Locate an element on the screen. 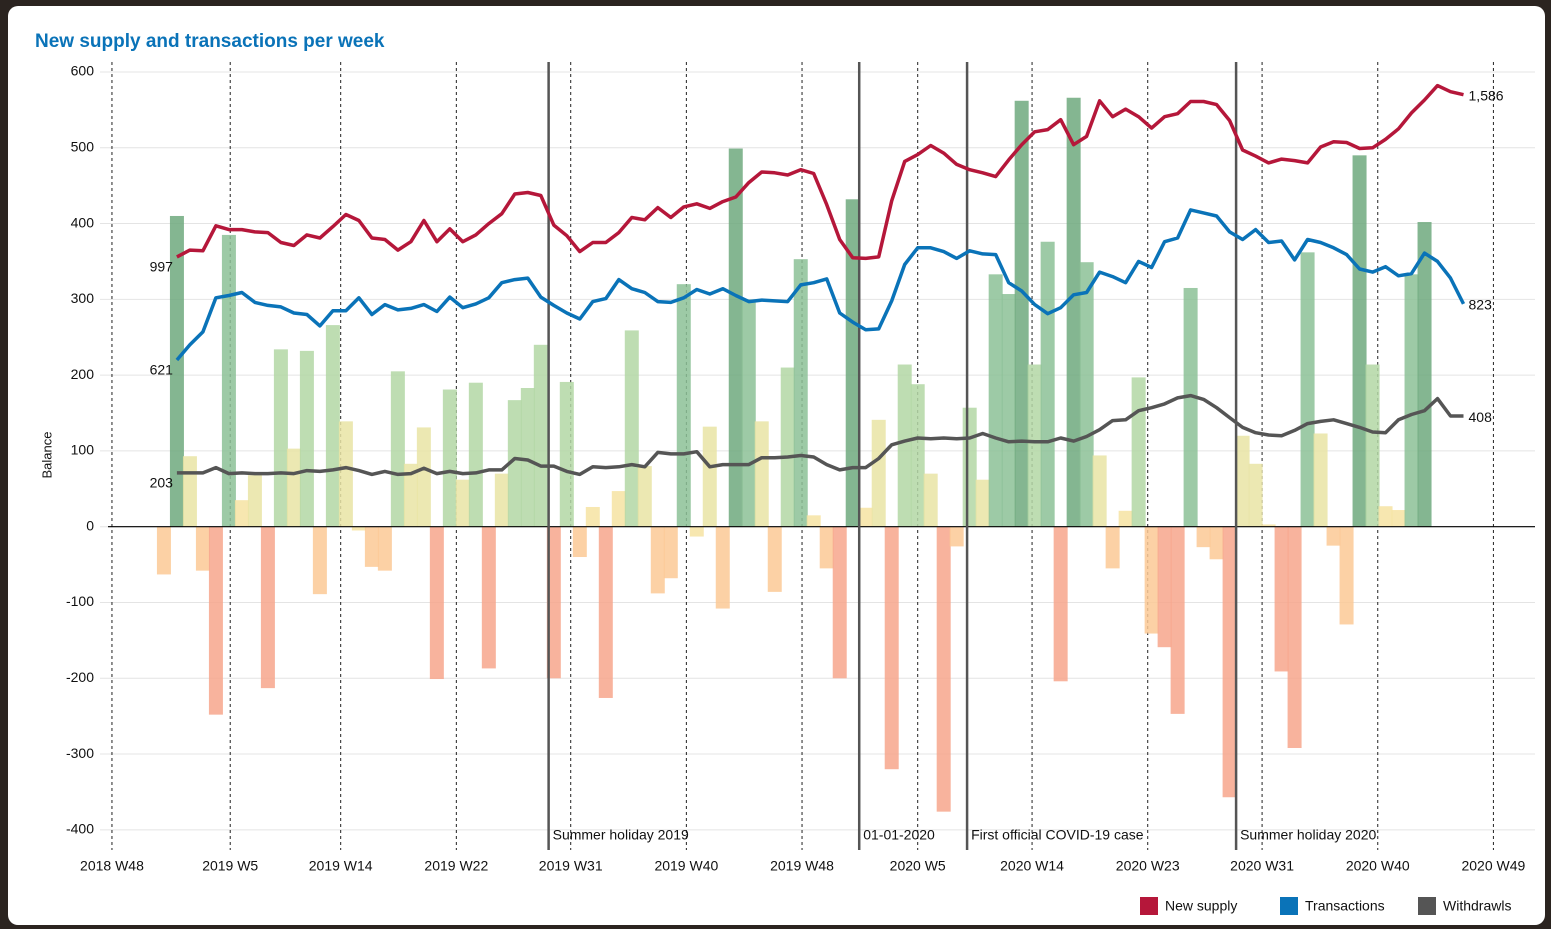 The width and height of the screenshot is (1551, 929). y-tick-label: 500 is located at coordinates (83, 146).